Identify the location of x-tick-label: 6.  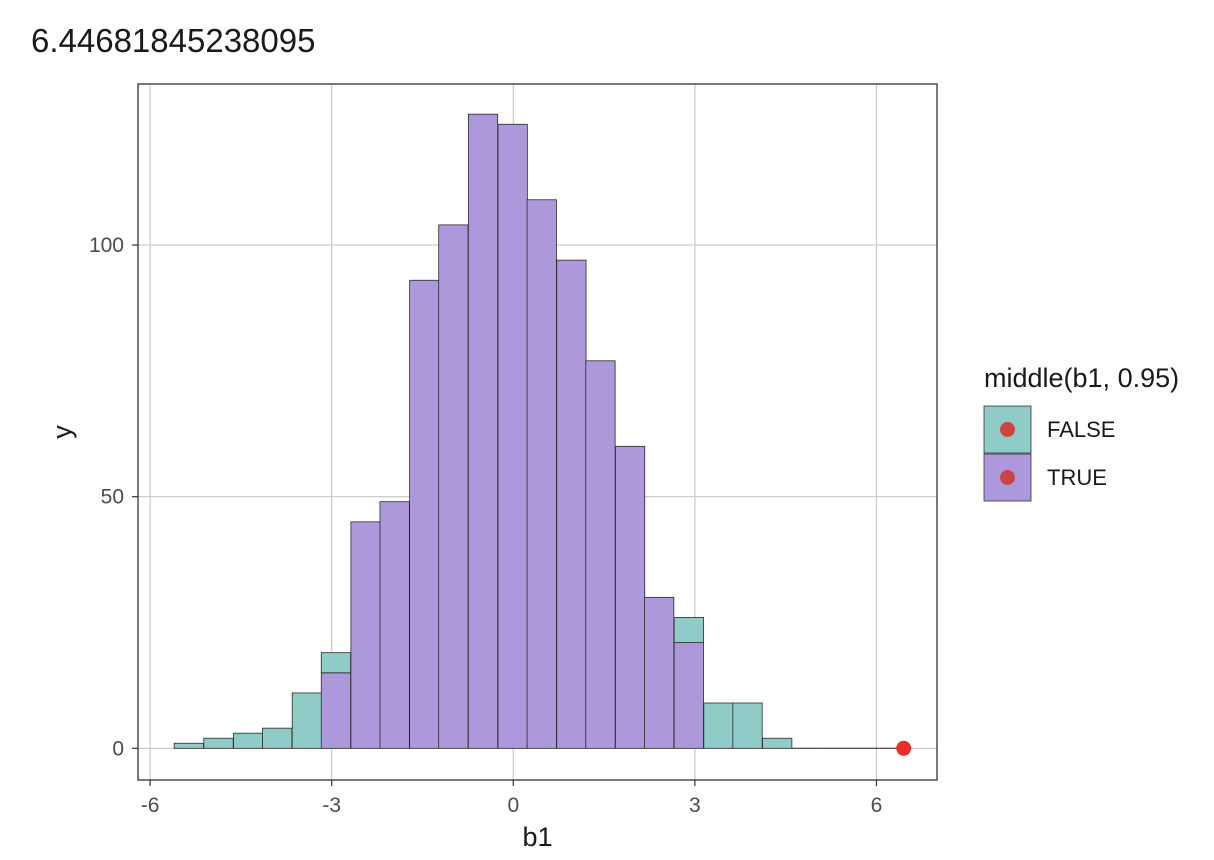
(877, 805).